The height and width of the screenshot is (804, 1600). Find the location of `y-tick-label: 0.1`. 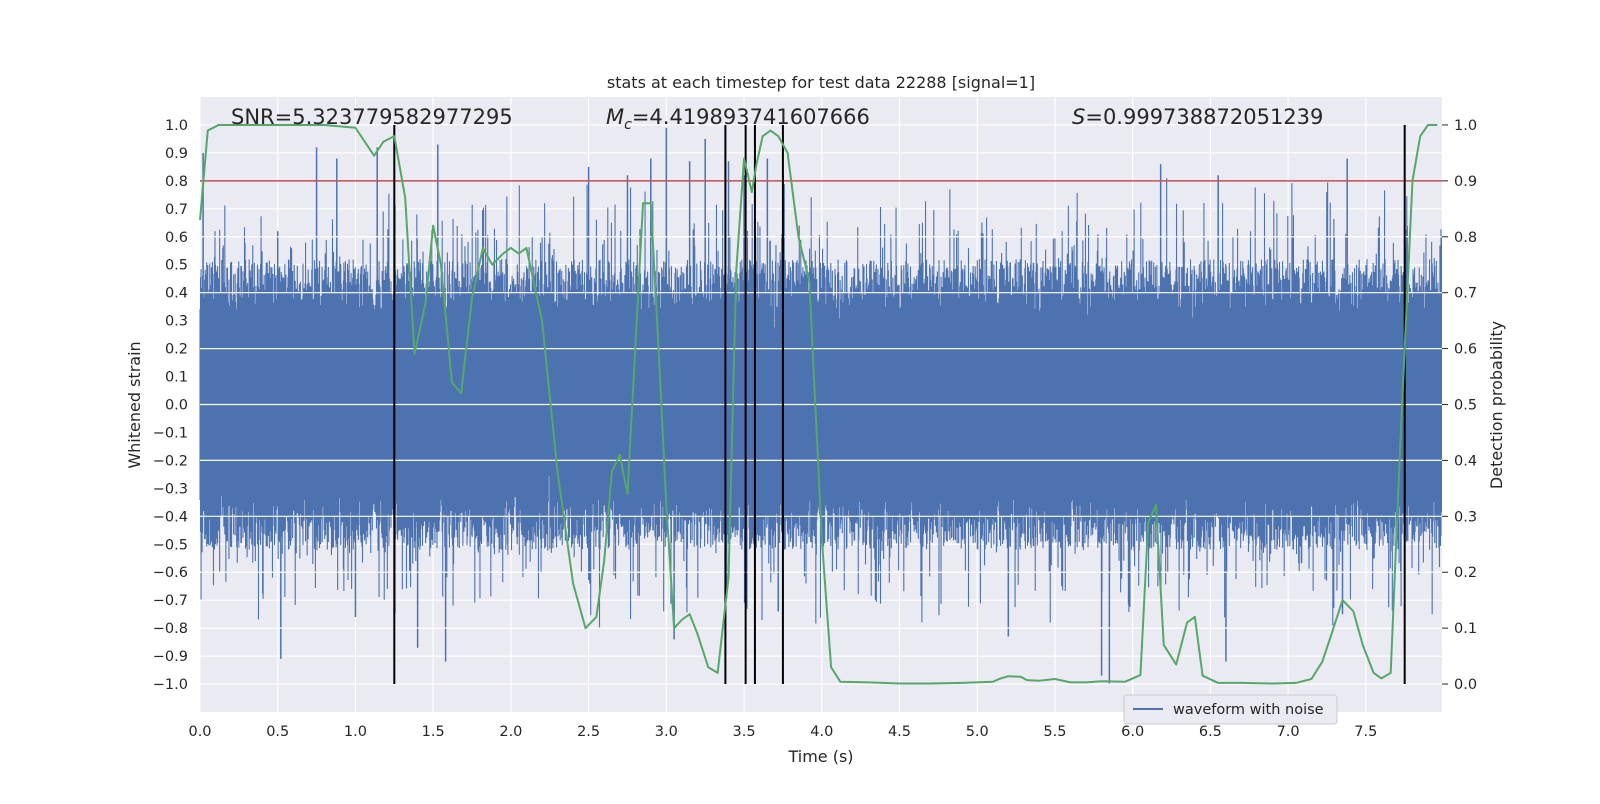

y-tick-label: 0.1 is located at coordinates (176, 378).